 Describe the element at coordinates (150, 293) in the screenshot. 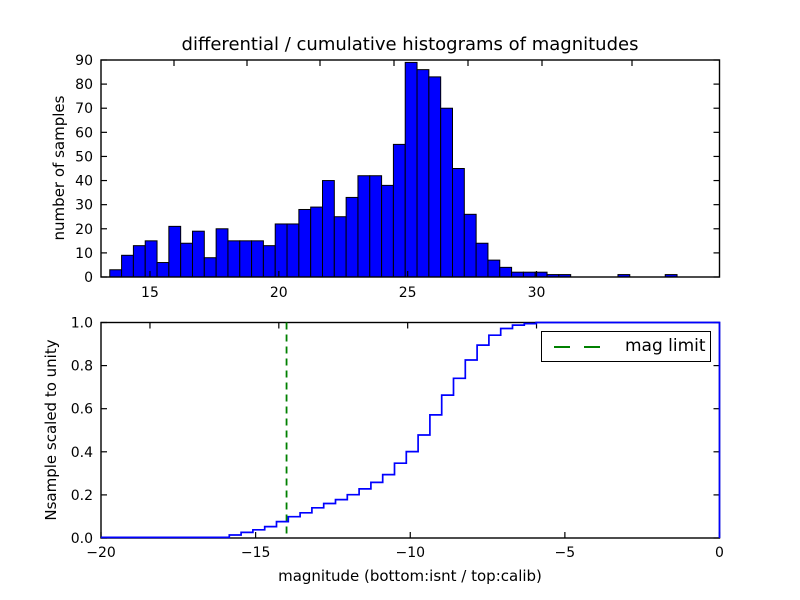

I see `tick-label: 15` at that location.